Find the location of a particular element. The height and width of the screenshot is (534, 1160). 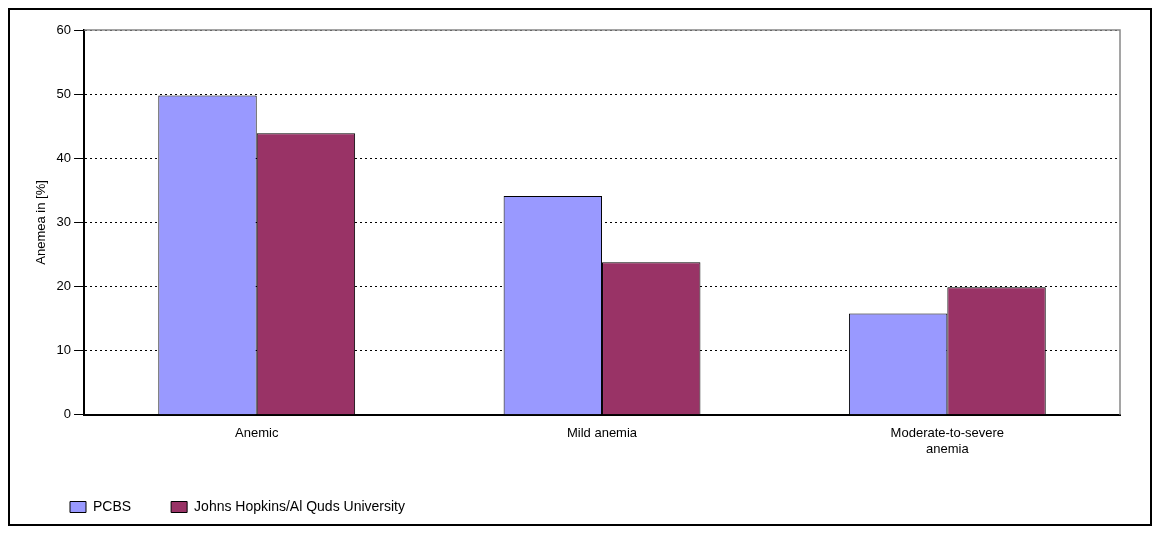

y-tick-label: 50 is located at coordinates (64, 93).